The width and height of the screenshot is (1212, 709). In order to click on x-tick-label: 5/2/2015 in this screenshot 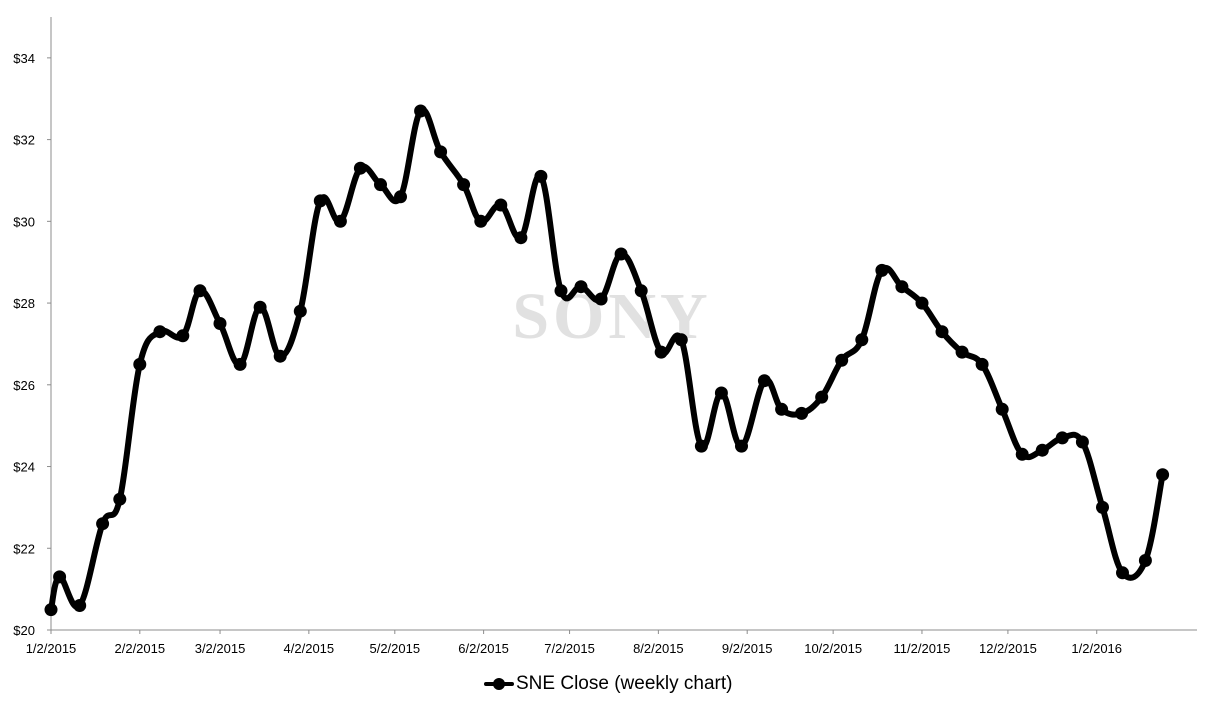, I will do `click(394, 648)`.